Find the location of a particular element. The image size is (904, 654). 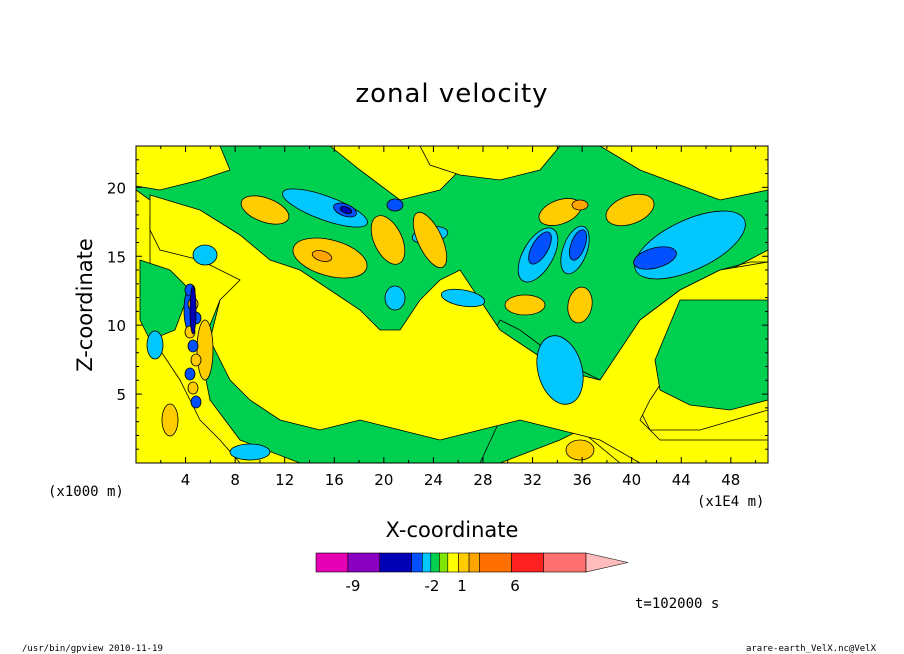

colorbar-tick-label: -2 is located at coordinates (432, 586).